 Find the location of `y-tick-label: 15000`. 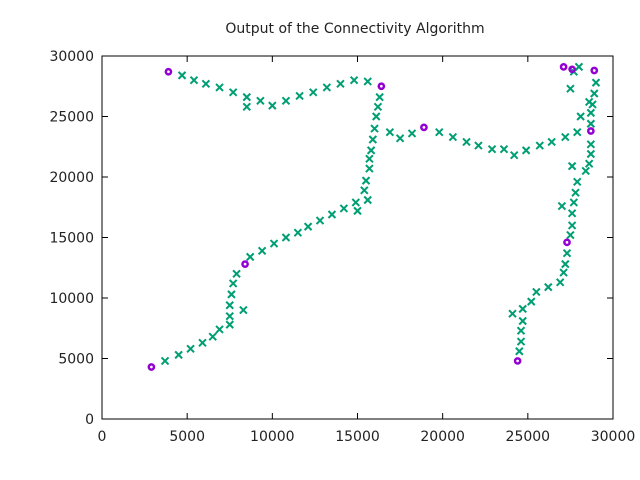

y-tick-label: 15000 is located at coordinates (71, 239).